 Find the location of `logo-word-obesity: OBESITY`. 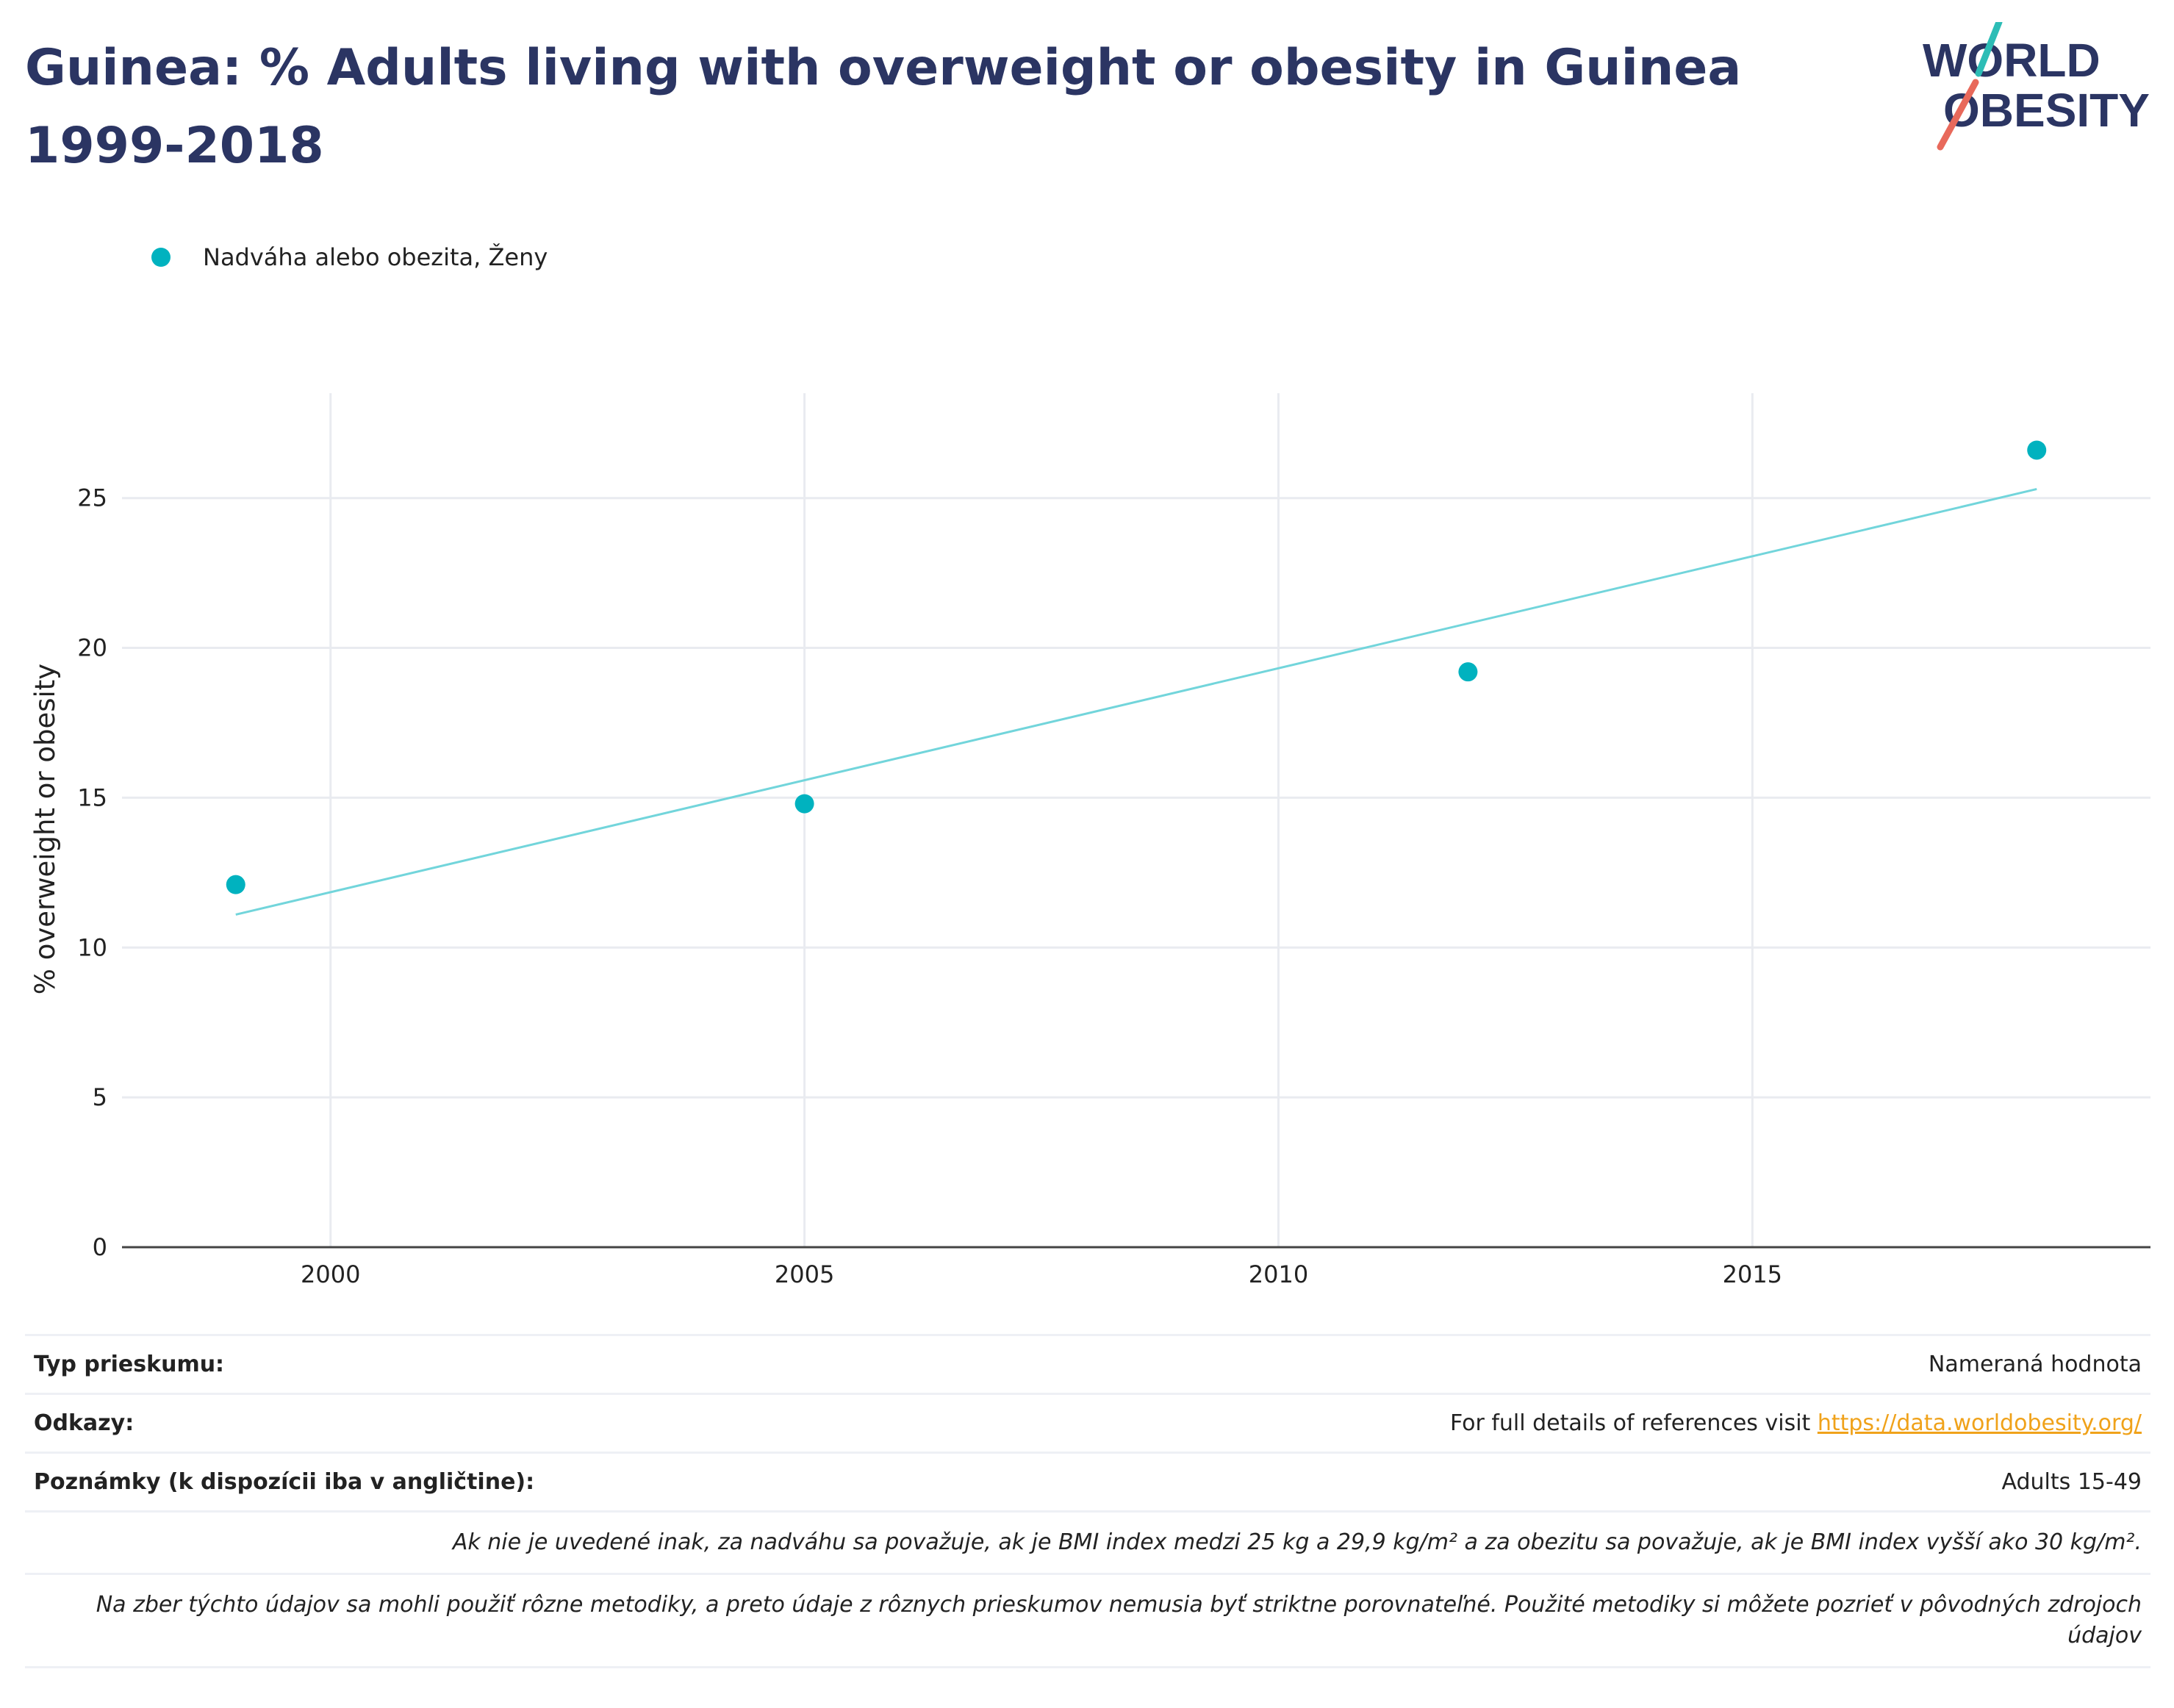

logo-word-obesity: OBESITY is located at coordinates (2046, 110).